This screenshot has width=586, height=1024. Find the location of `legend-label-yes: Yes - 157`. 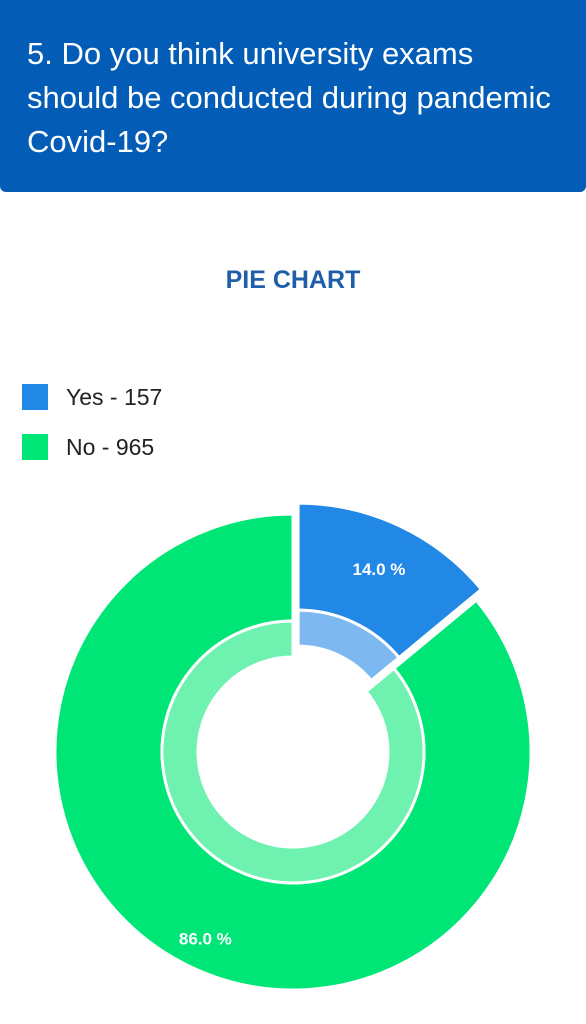

legend-label-yes: Yes - 157 is located at coordinates (114, 396).